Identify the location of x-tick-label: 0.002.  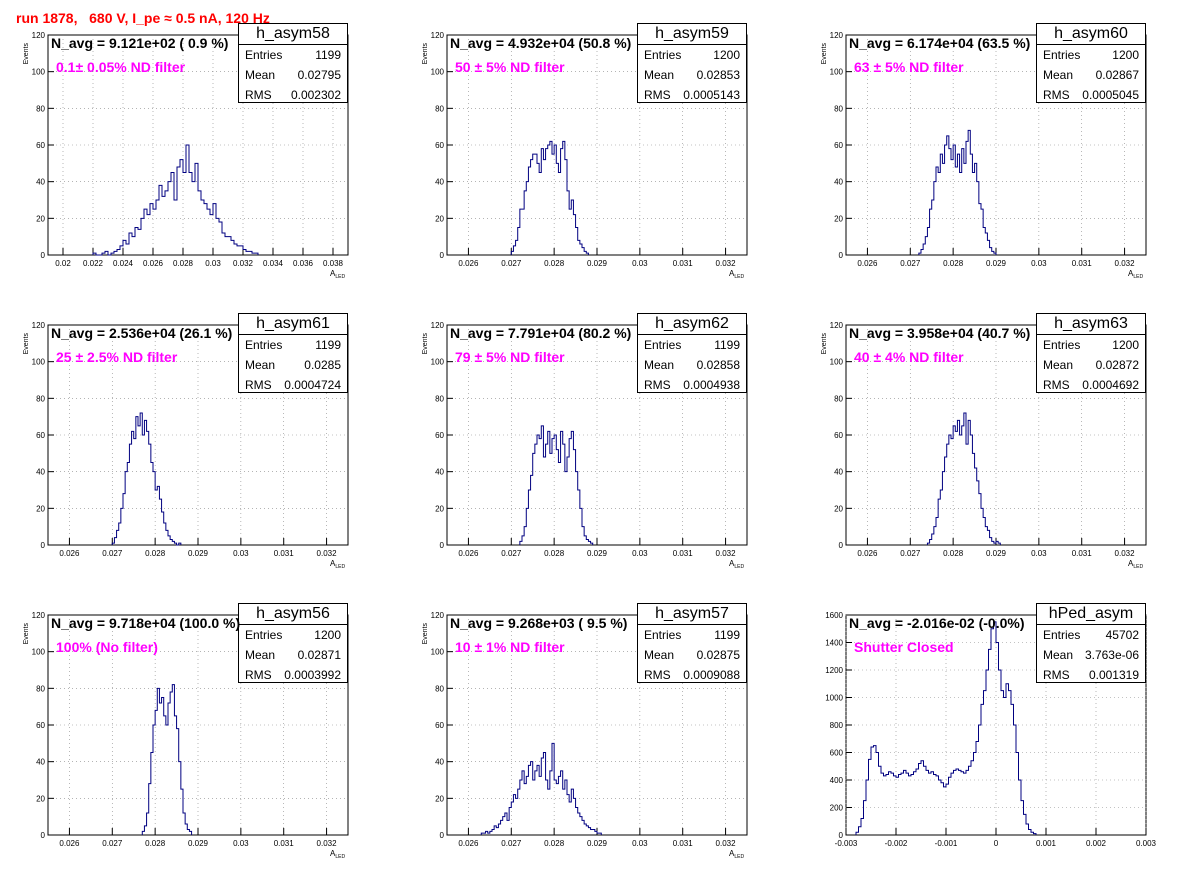
(1096, 843).